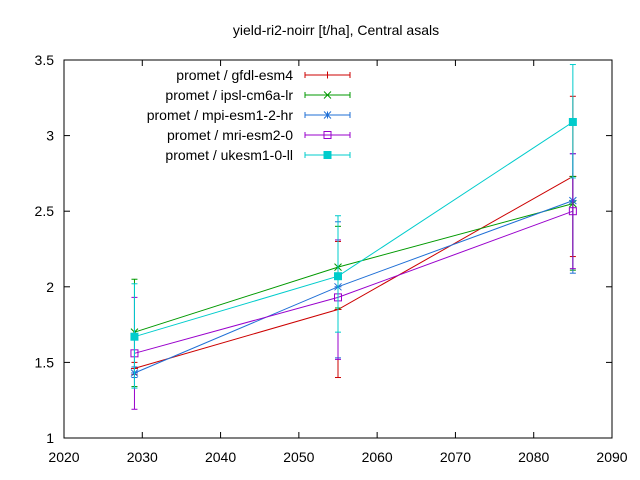  I want to click on x-tick-label: 2070, so click(455, 457).